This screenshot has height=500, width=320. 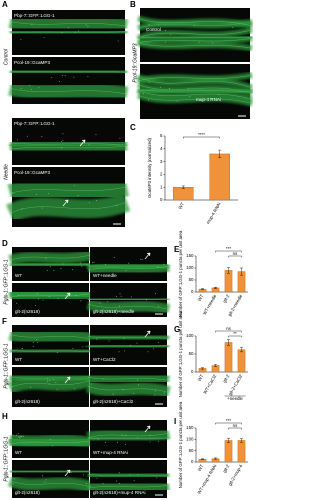 What do you see at coordinates (67, 380) in the screenshot?
I see `arrow` at bounding box center [67, 380].